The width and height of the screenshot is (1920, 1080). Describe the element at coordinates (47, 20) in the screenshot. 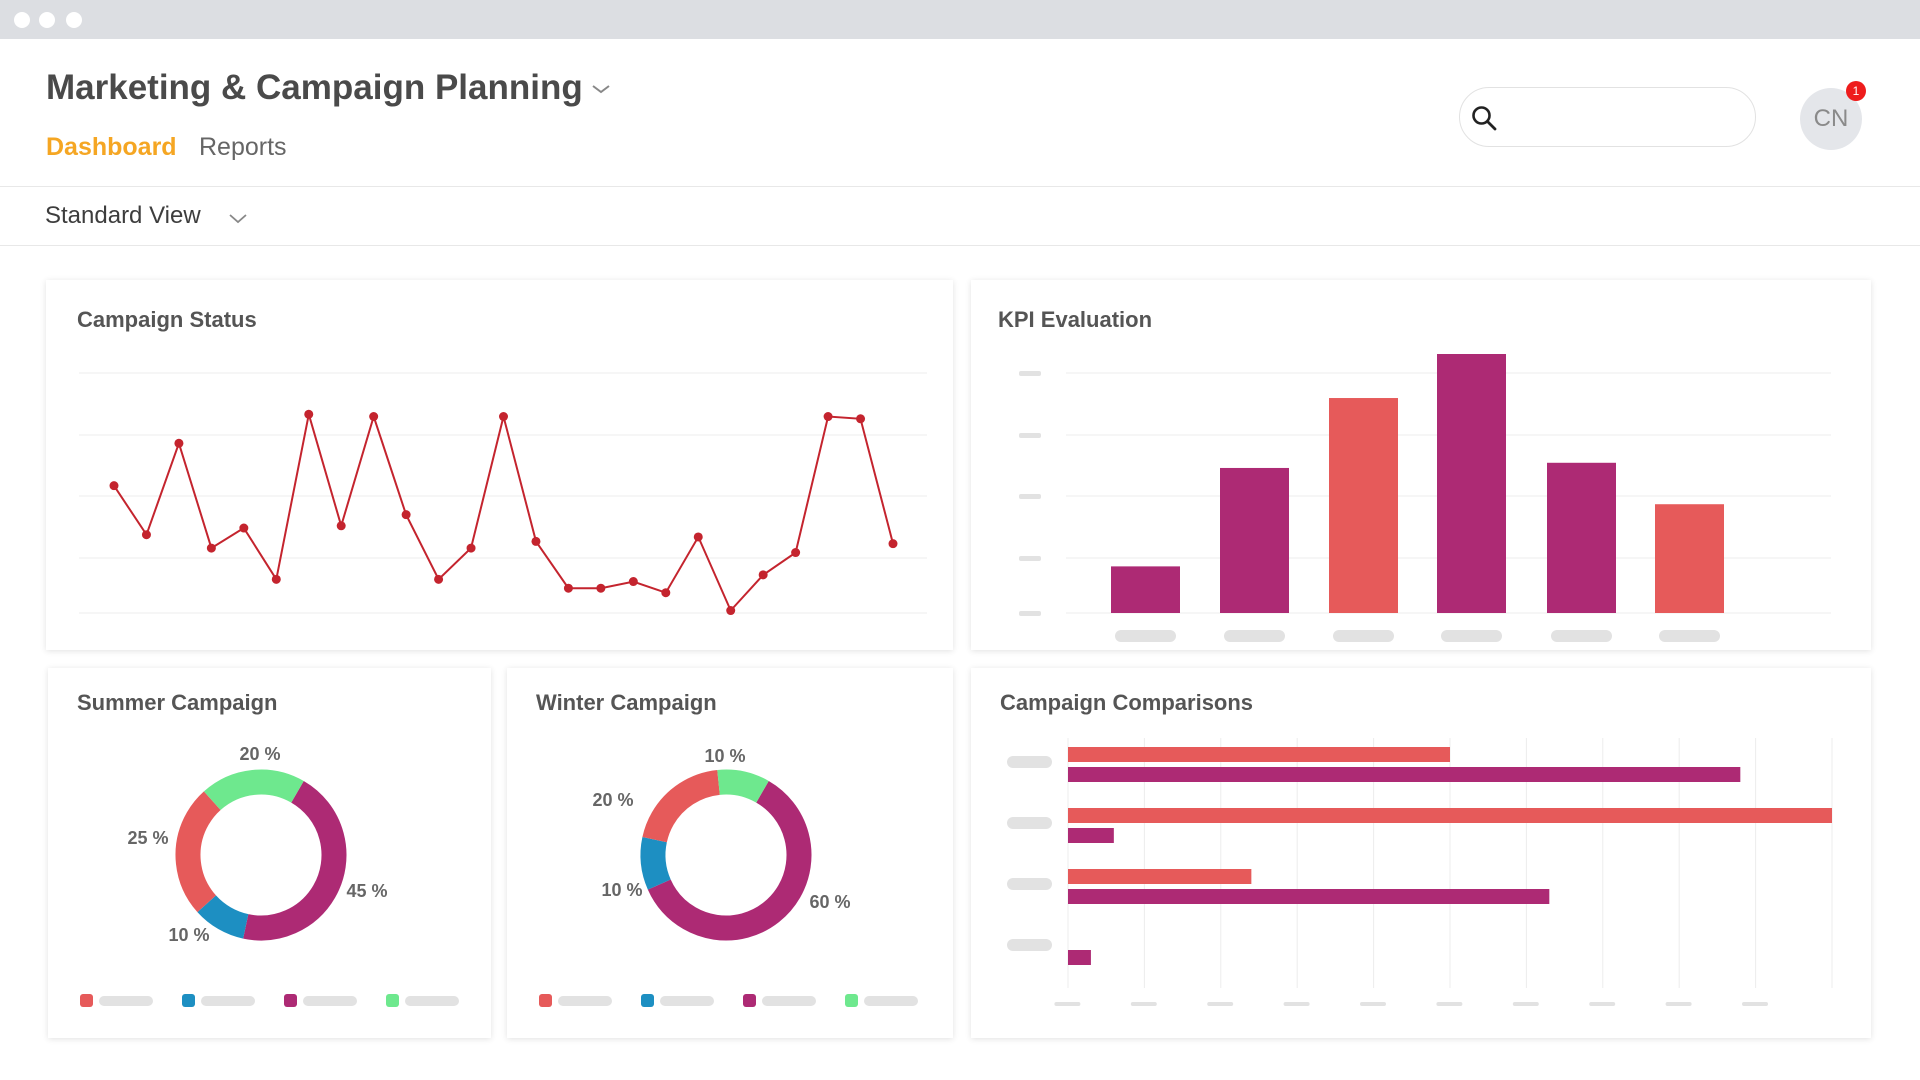

I see `window-minimize-dot` at that location.